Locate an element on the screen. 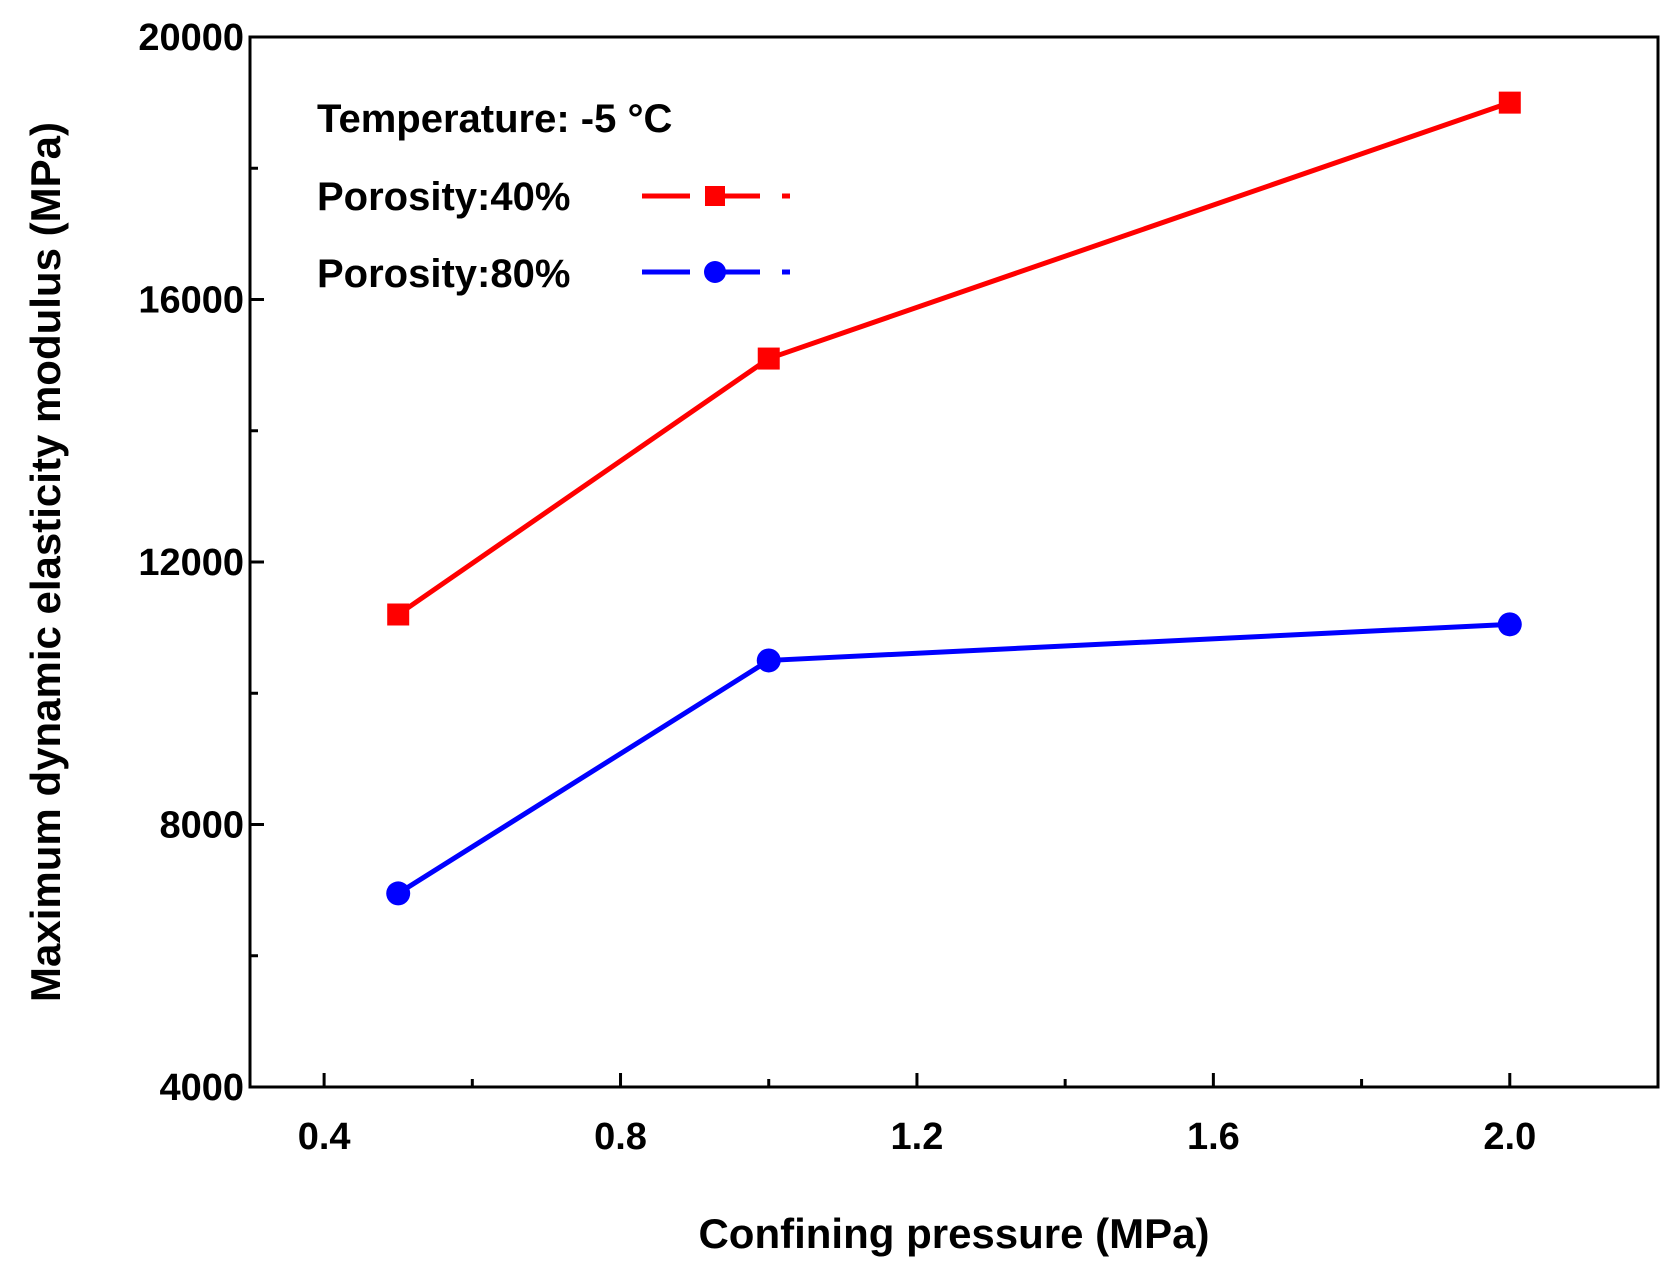 This screenshot has height=1271, width=1675. legend-swatches is located at coordinates (716, 234).